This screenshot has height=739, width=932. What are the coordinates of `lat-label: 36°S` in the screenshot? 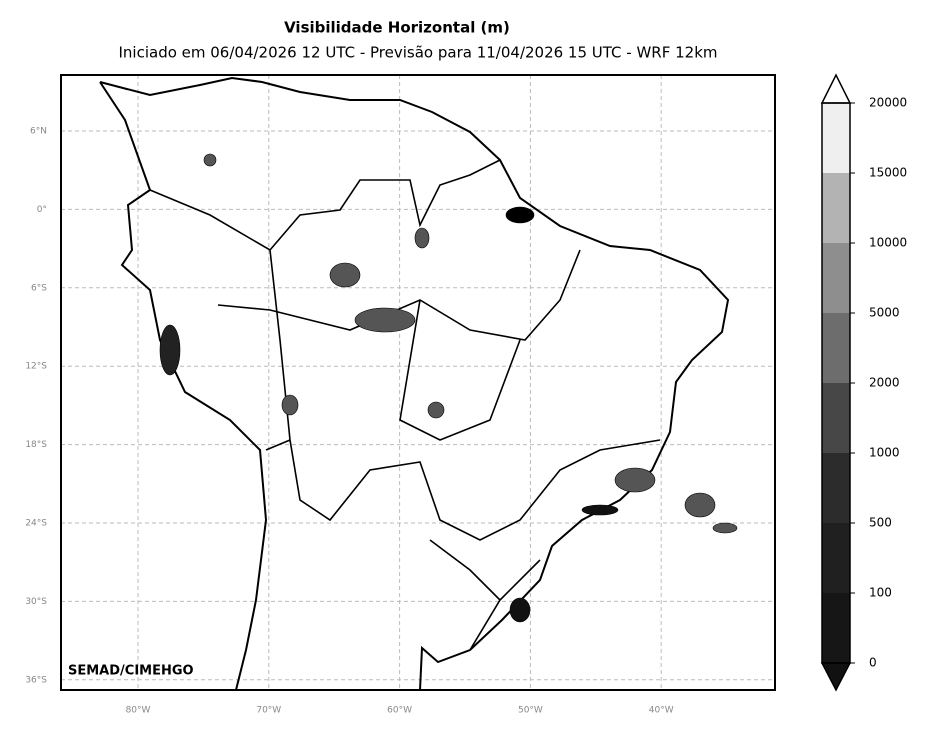 It's located at (36, 680).